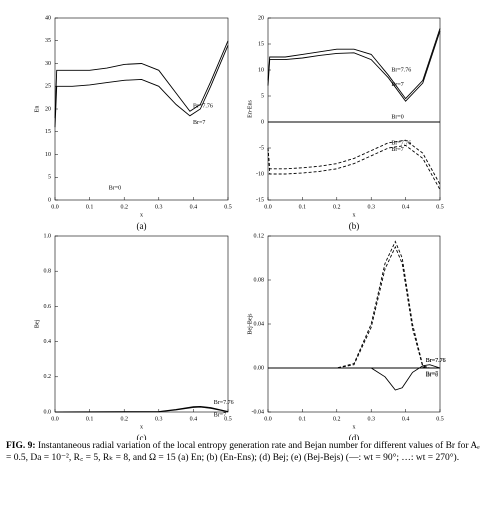  I want to click on y-tick-label: 0.08, so click(259, 280).